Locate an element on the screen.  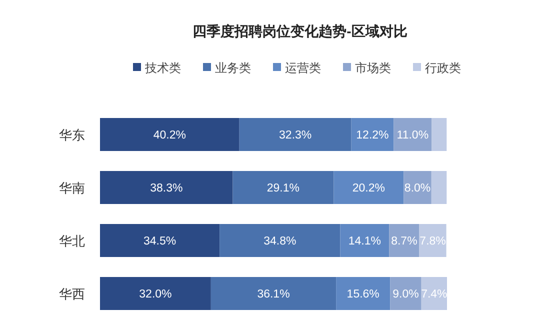
legend-item: 市场类 is located at coordinates (367, 68).